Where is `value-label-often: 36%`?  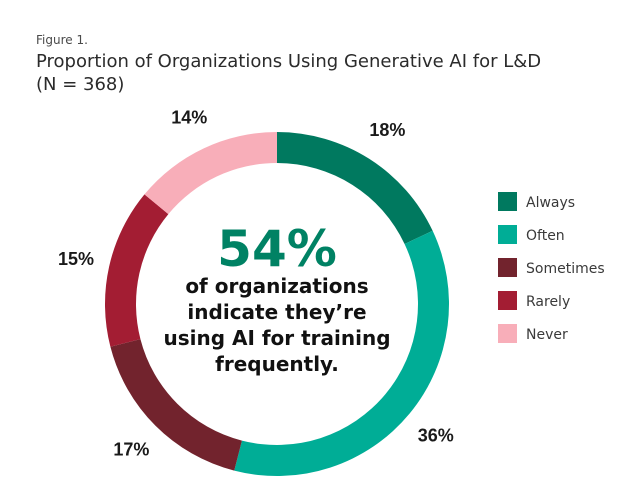 value-label-often: 36% is located at coordinates (436, 435).